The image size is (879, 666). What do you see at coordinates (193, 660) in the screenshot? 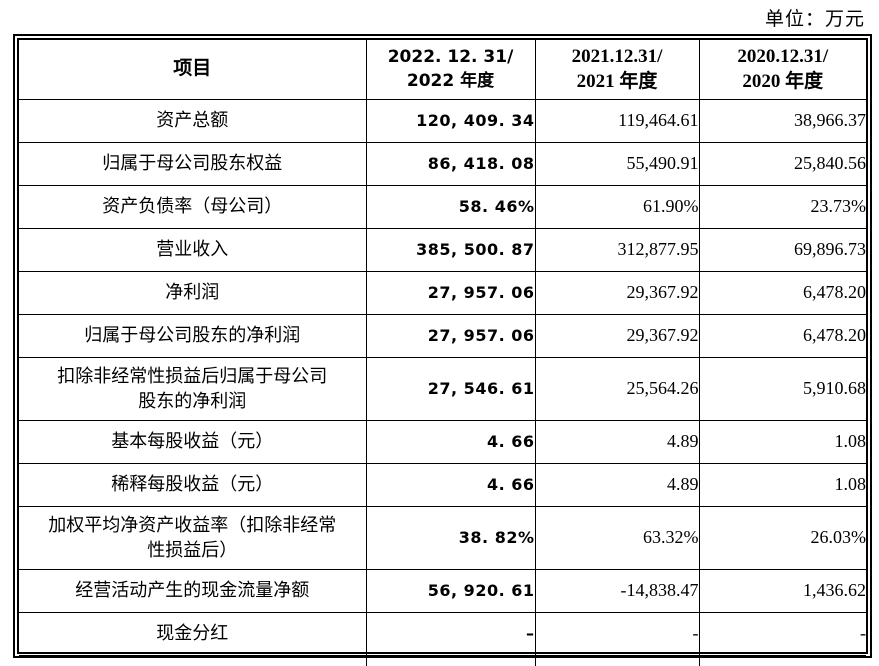
I see `row-label: 研发投入占营业收入的比例` at bounding box center [193, 660].